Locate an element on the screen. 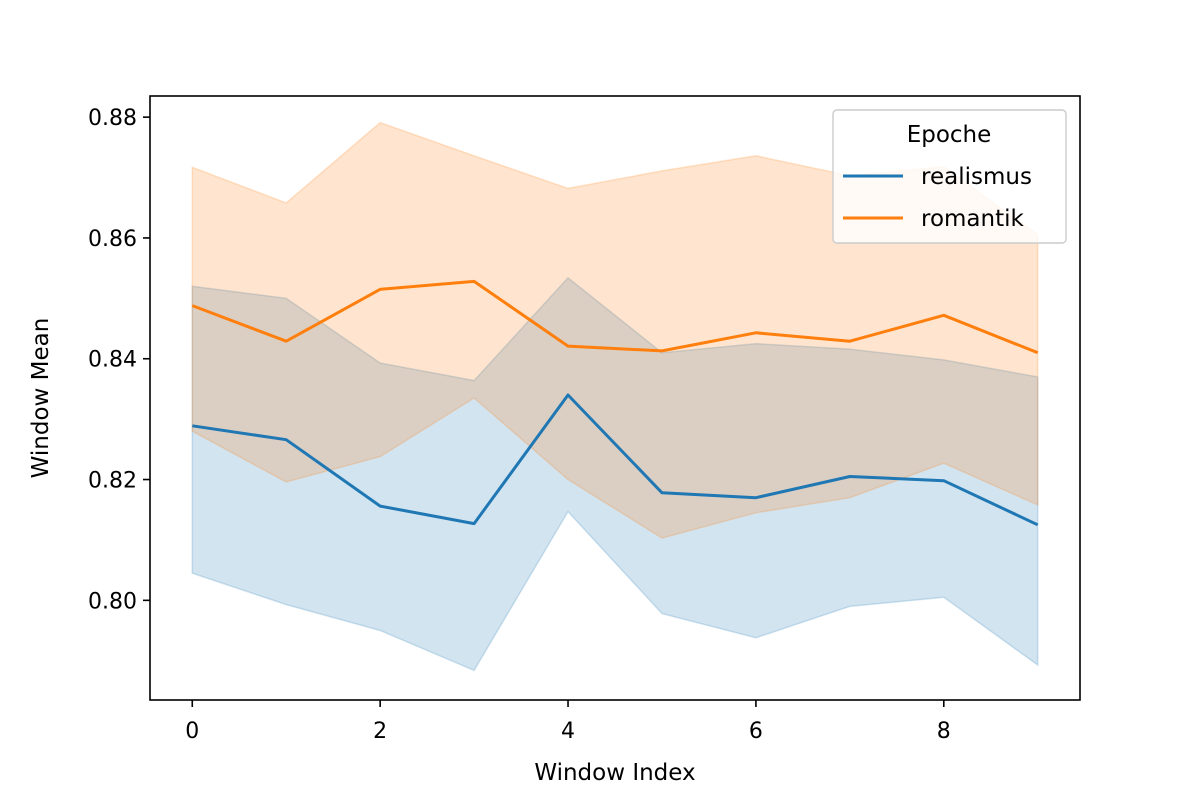  x-tick-label: 0 is located at coordinates (192, 731).